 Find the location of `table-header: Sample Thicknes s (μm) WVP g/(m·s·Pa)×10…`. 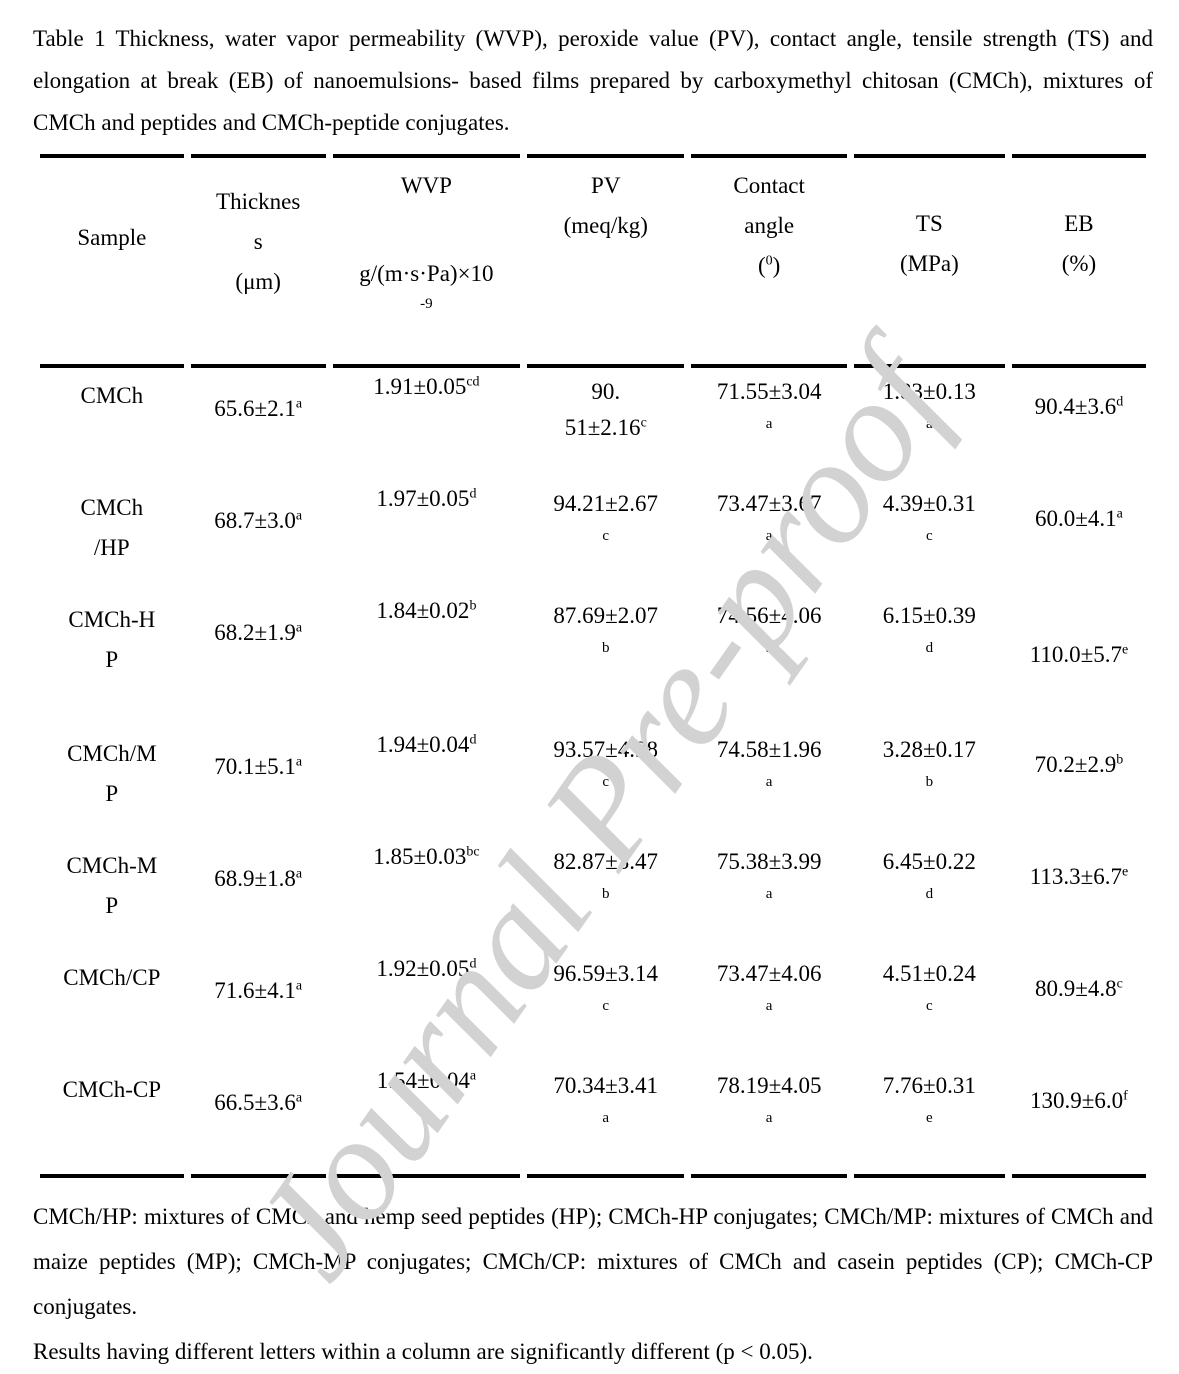

table-header: Sample Thicknes s (μm) WVP g/(m·s·Pa)×10… is located at coordinates (593, 261).